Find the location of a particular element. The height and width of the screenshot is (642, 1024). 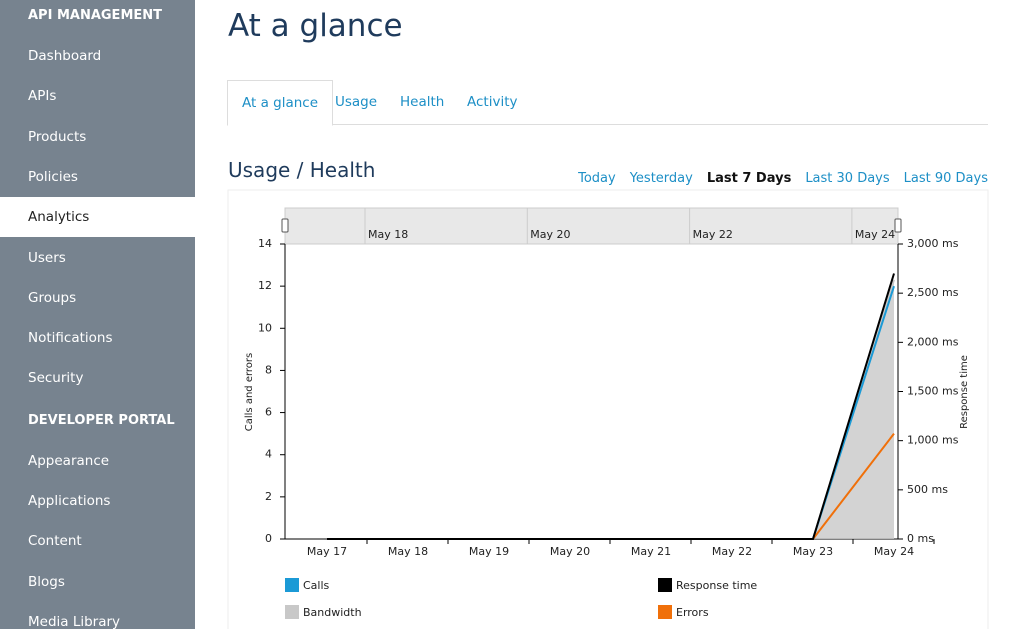

navigator-label: May 20 is located at coordinates (550, 234).